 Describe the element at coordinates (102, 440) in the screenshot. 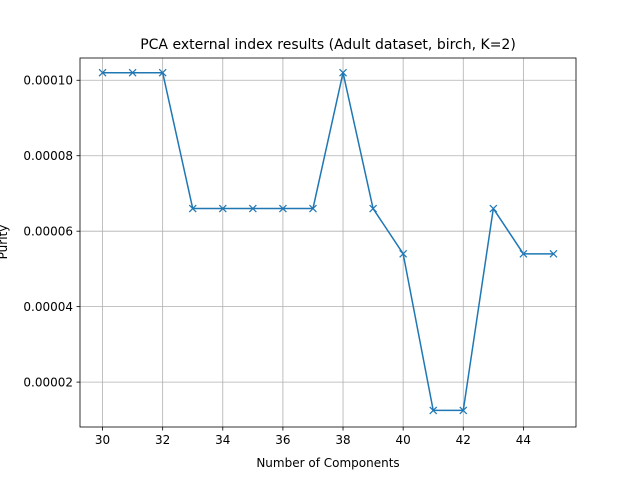

I see `x-tick-label: 30` at that location.